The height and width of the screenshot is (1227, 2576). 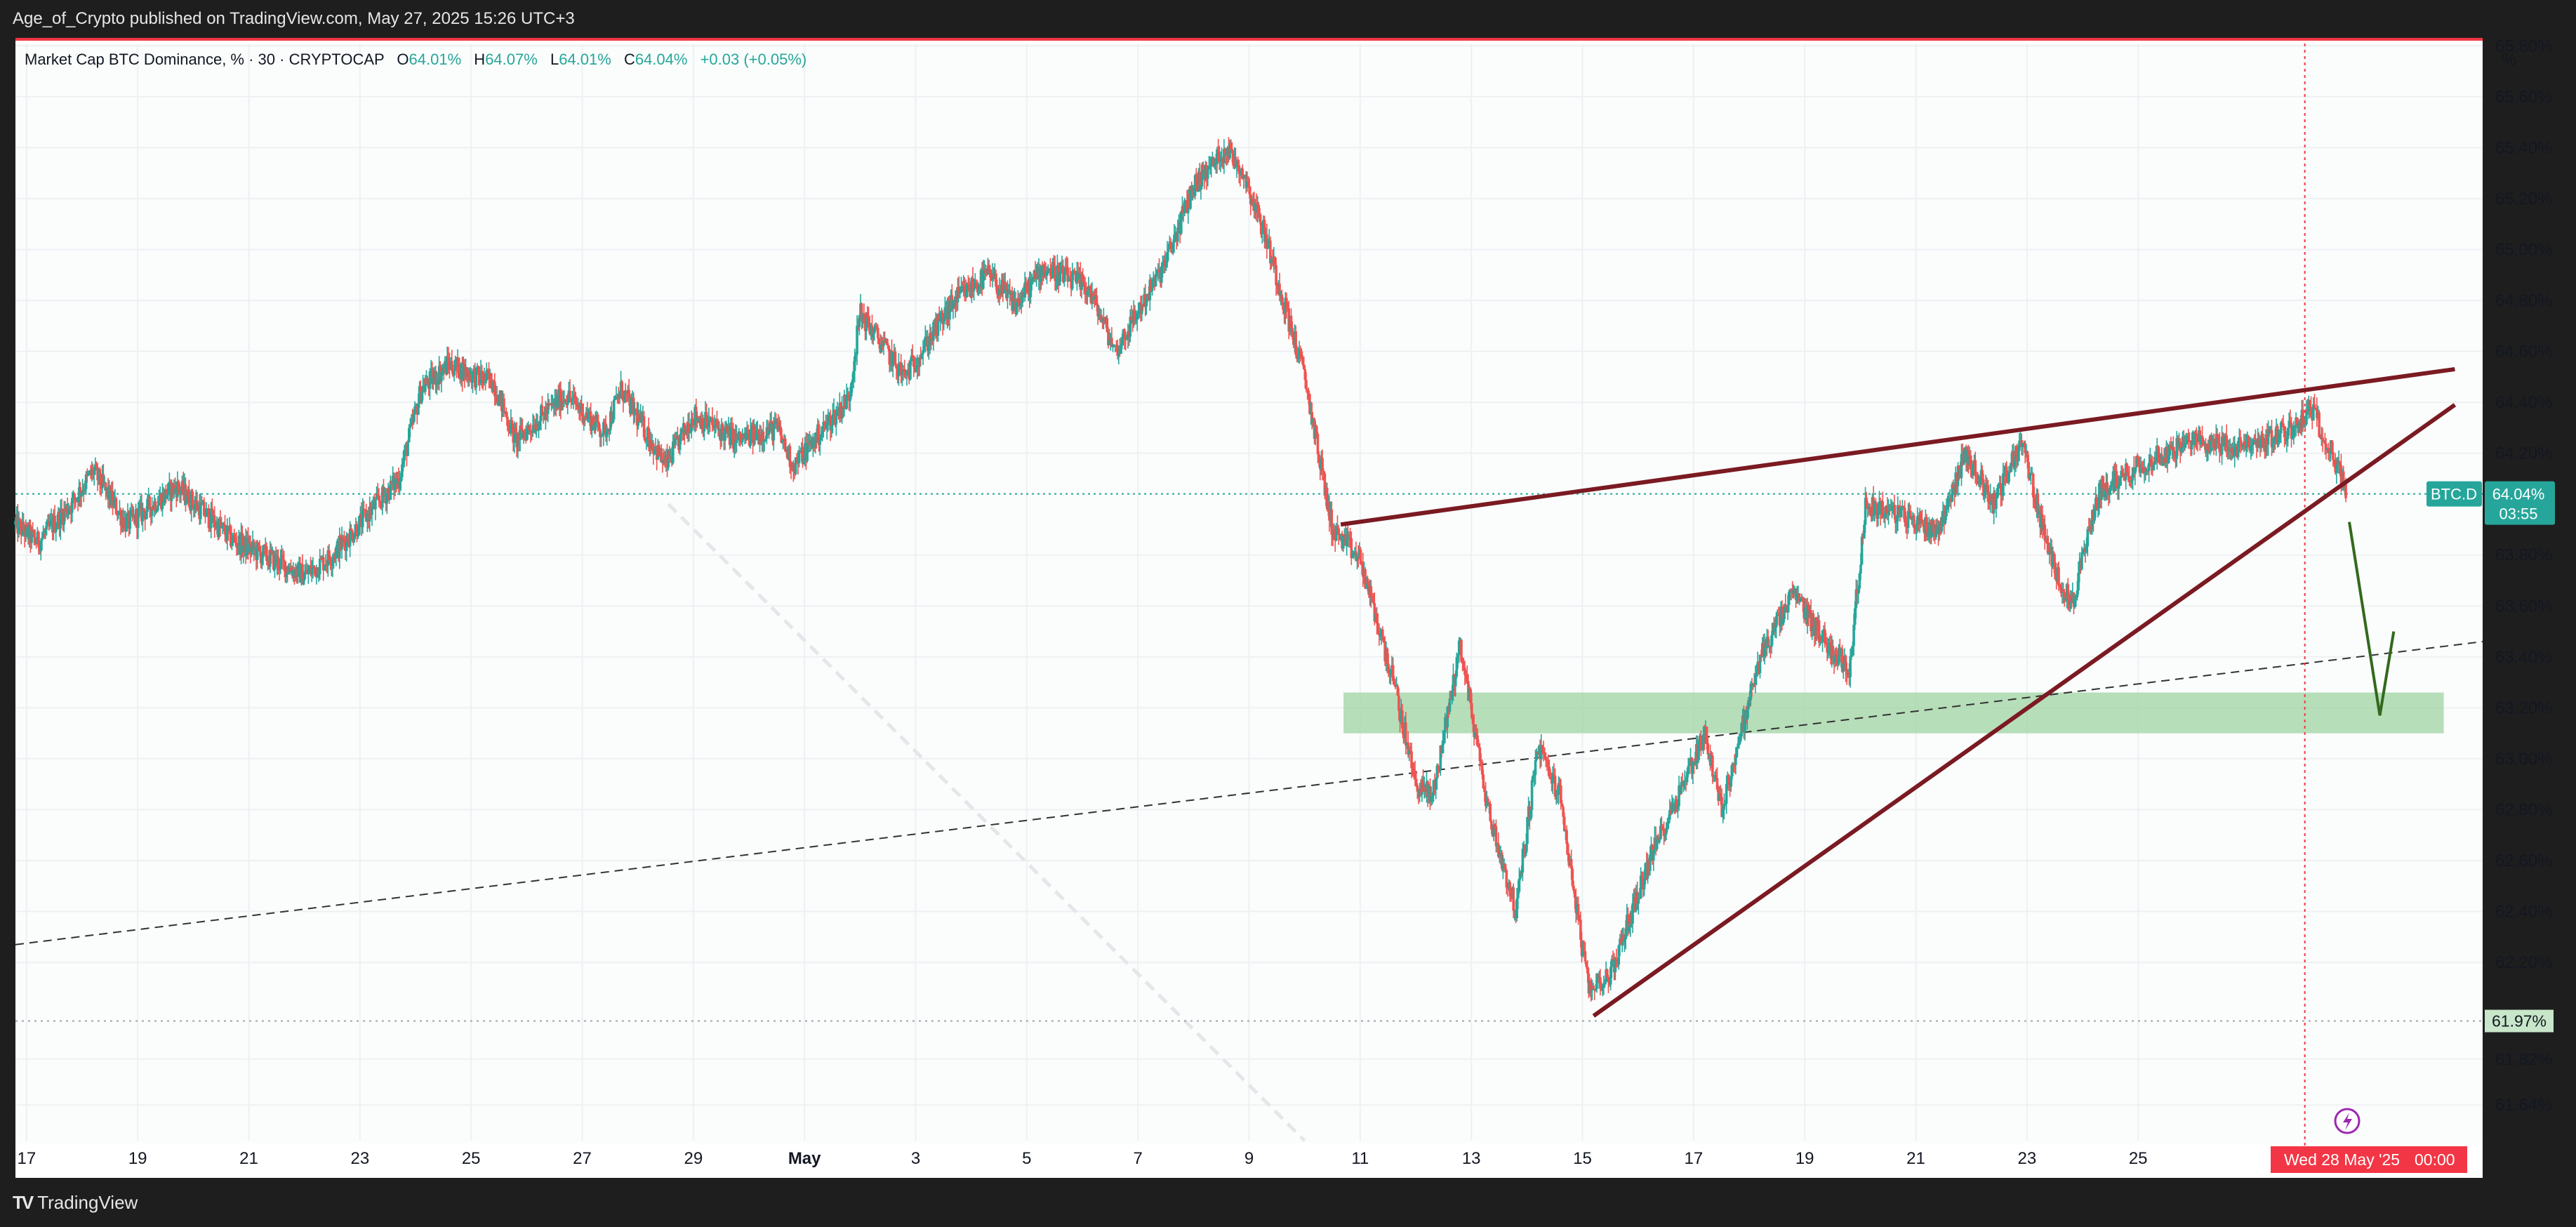 I want to click on tradingview-logo: TV TradingView, so click(x=75, y=1202).